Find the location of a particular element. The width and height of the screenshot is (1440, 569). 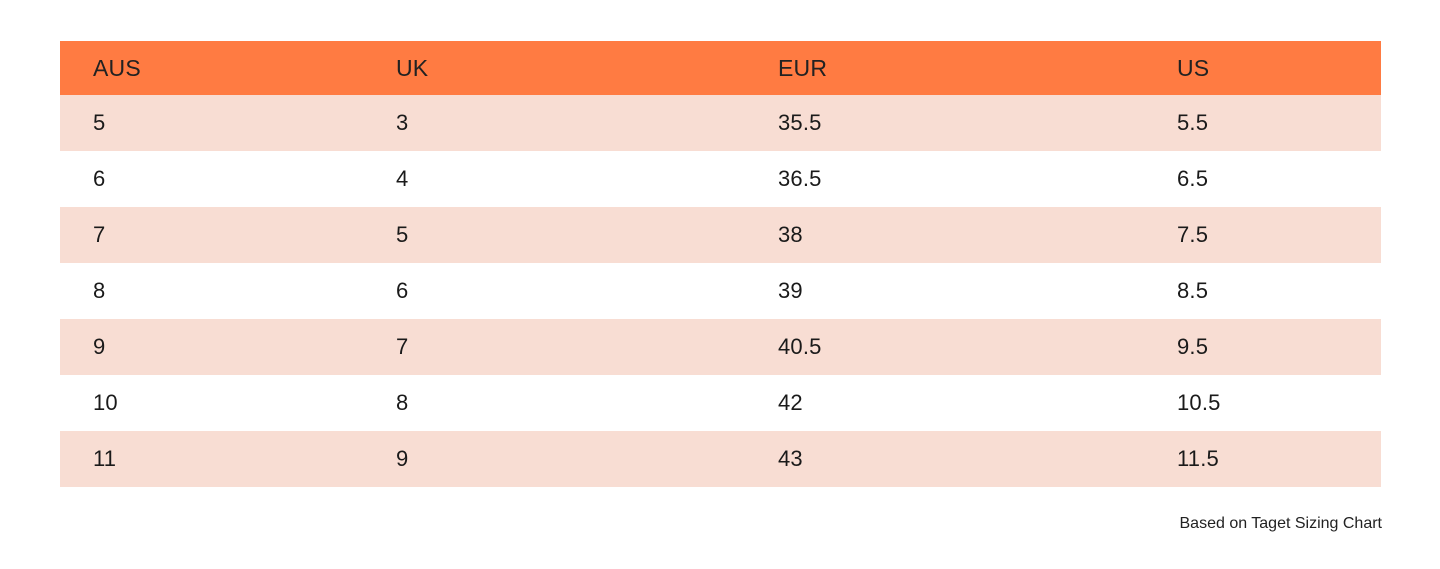

cell-aus: 8 is located at coordinates (99, 290).